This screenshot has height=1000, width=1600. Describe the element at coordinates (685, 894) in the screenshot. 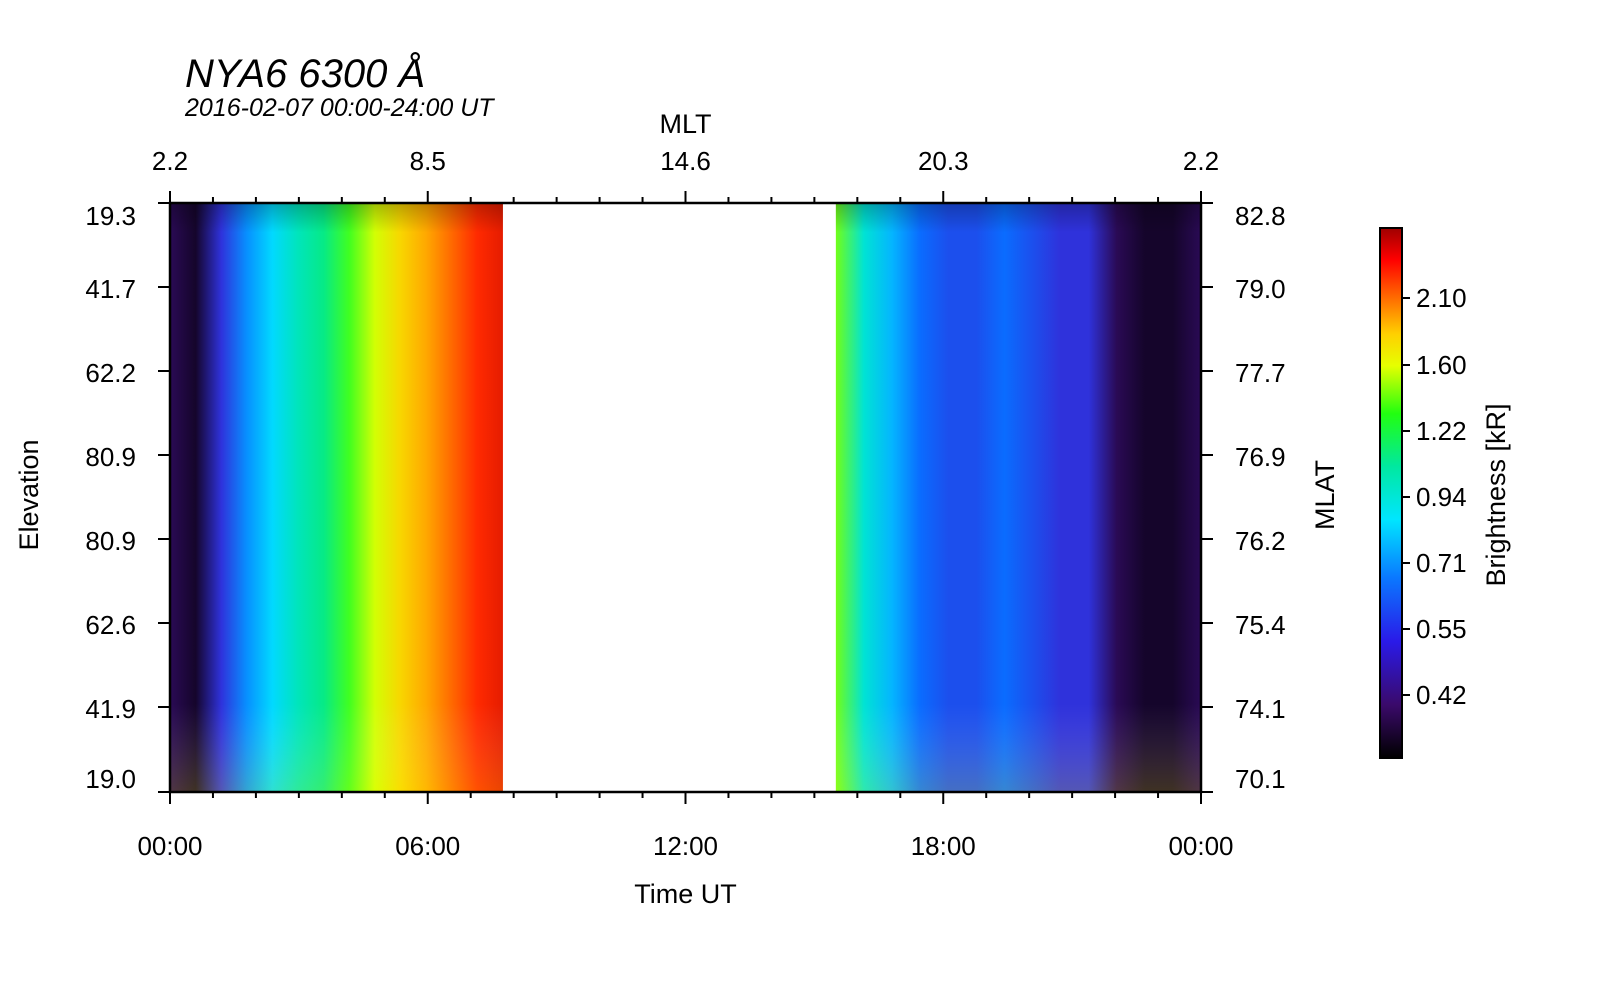

I see `x-axis-label: Time UT` at that location.